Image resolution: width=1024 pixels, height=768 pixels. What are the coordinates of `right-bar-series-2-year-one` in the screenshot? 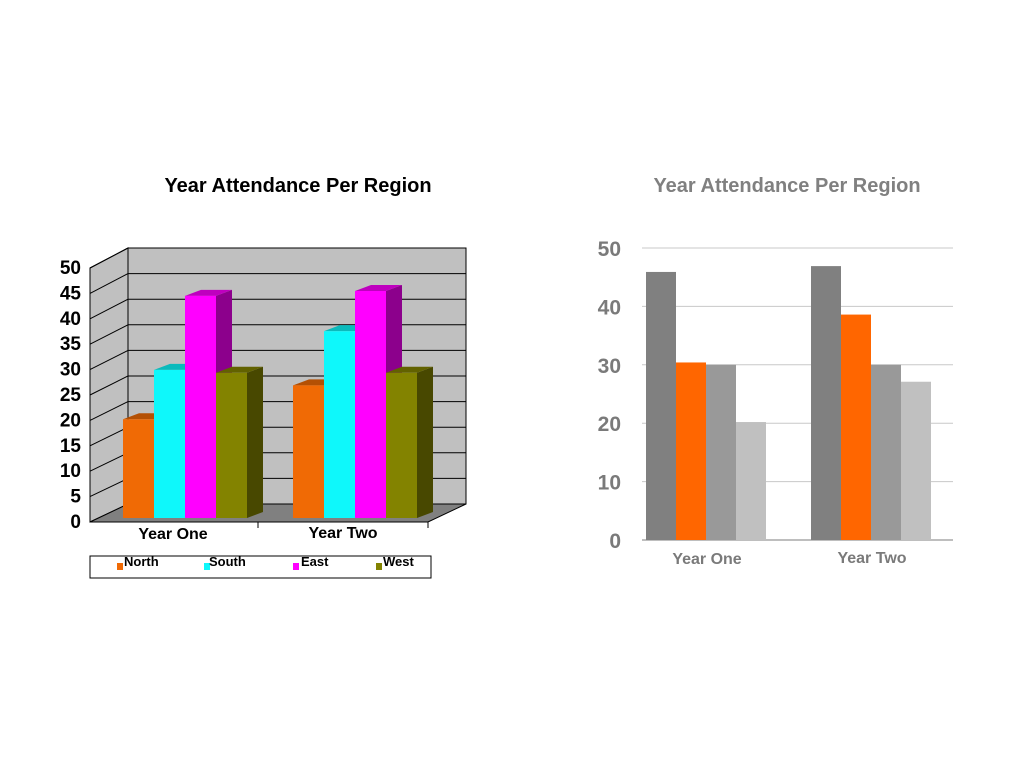 It's located at (691, 451).